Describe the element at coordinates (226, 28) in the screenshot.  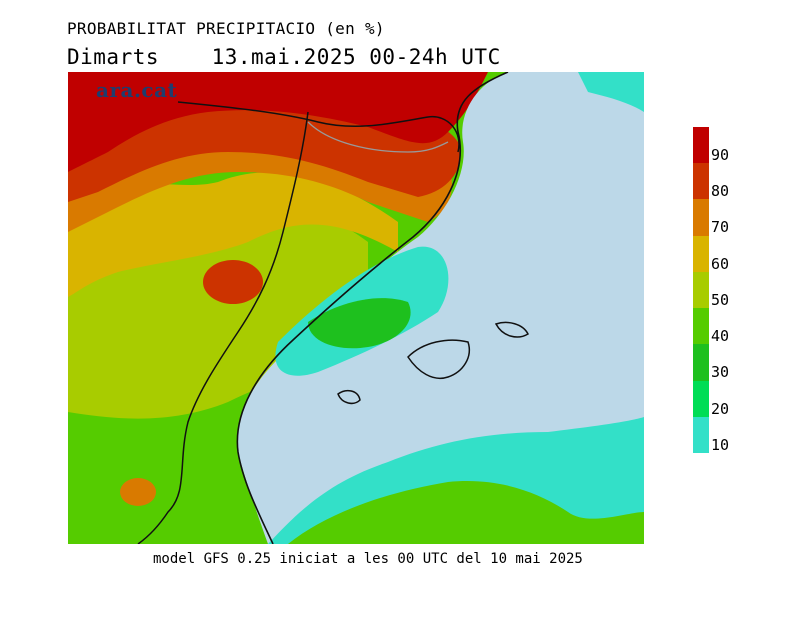
I see `chart-title: PROBABILITAT PRECIPITACIO (en %)` at that location.